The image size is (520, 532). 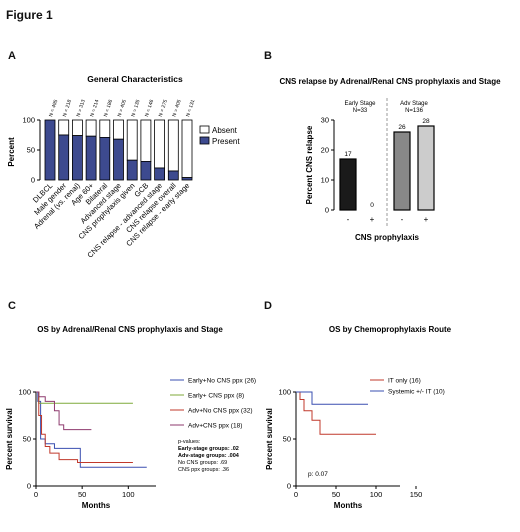 I want to click on n-label: N = 131, so click(x=190, y=108).